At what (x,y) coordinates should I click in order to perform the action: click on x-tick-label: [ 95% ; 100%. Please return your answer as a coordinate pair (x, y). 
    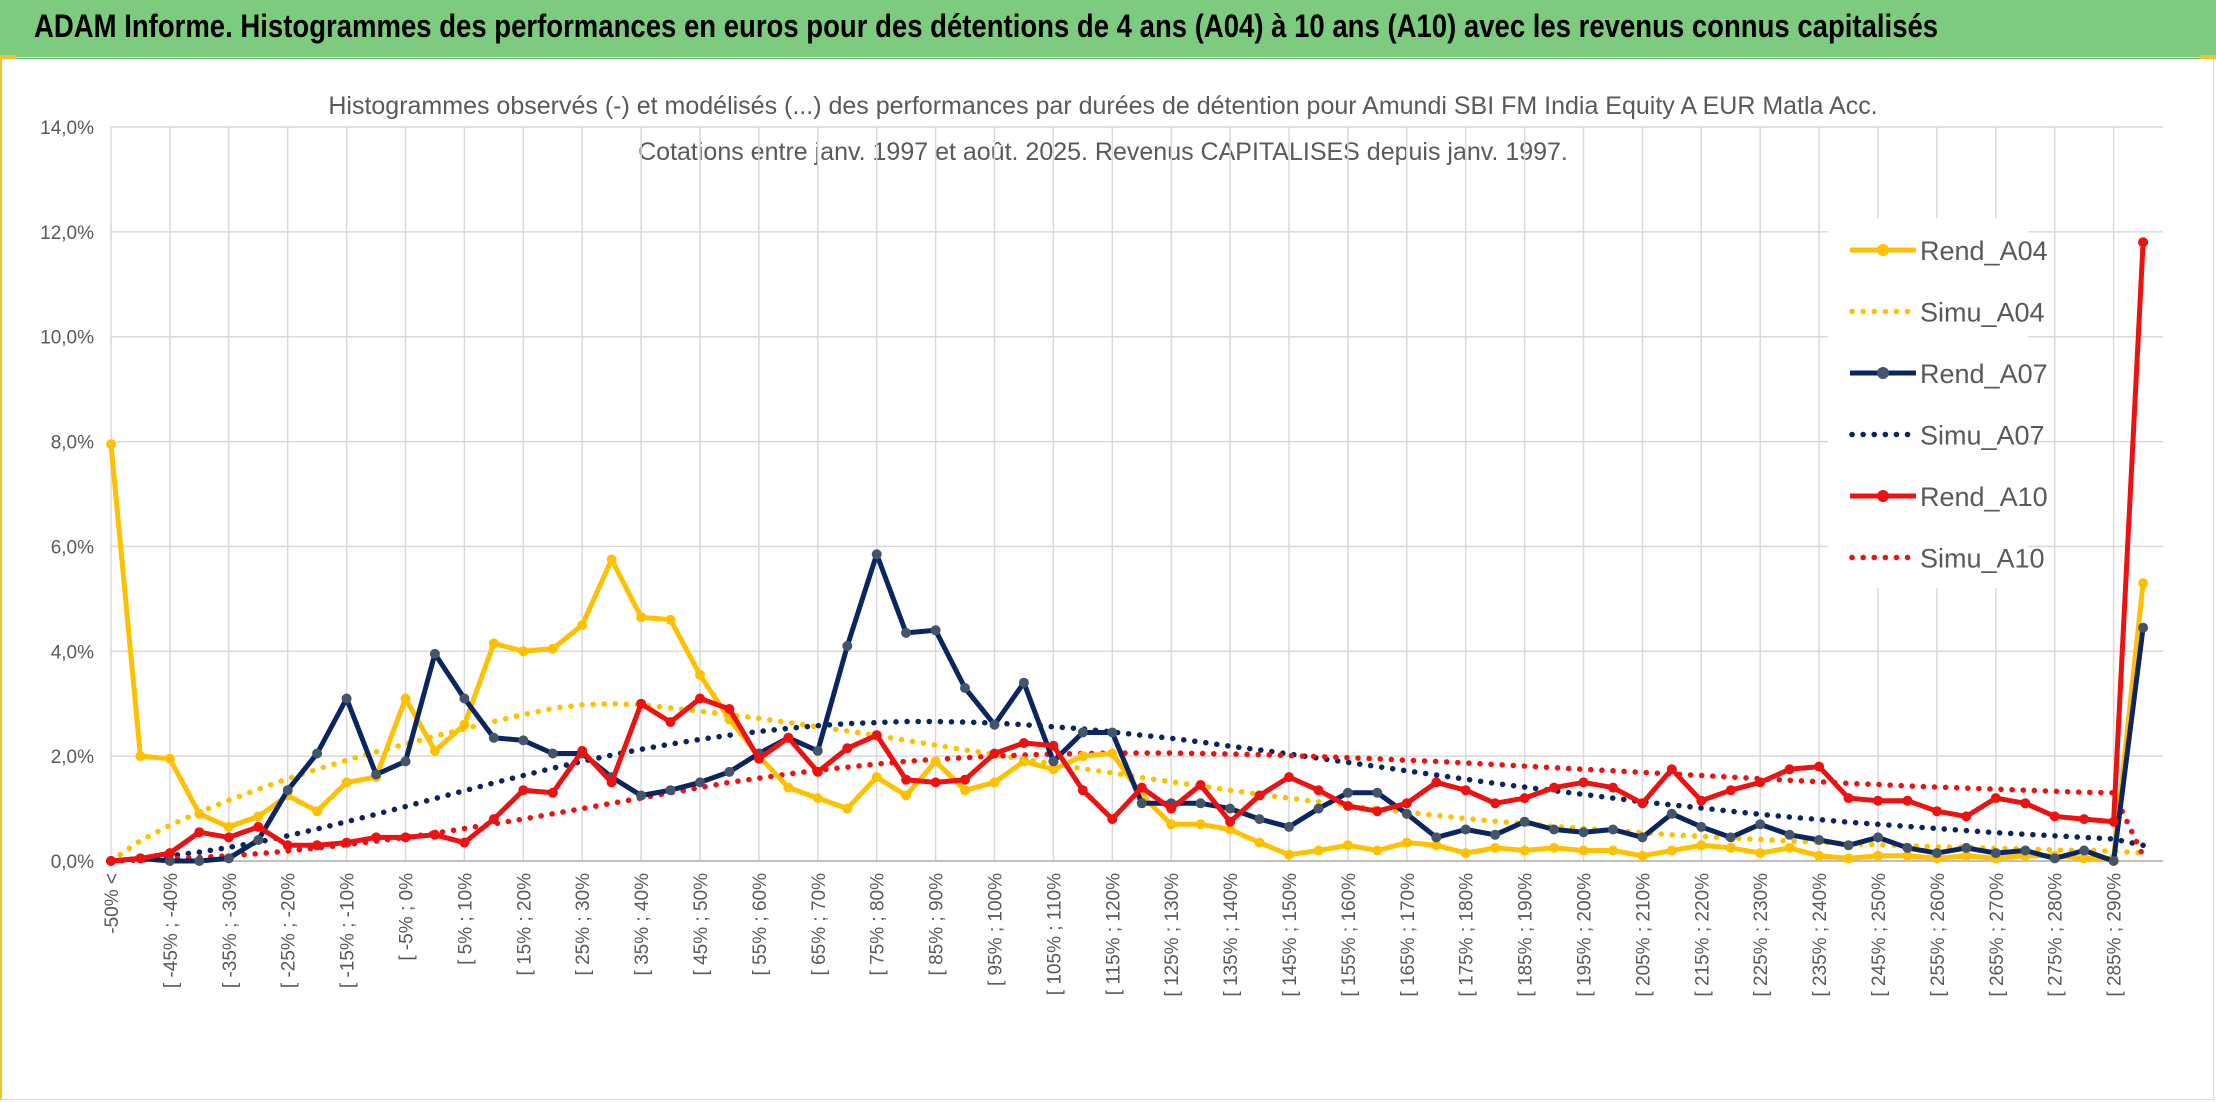
    Looking at the image, I should click on (996, 929).